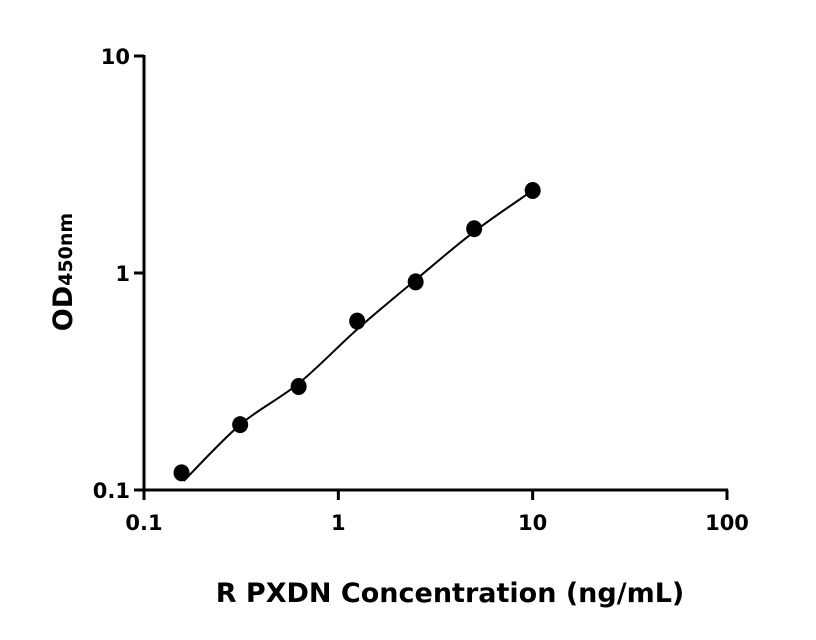 Image resolution: width=816 pixels, height=640 pixels. Describe the element at coordinates (111, 491) in the screenshot. I see `y-tick-label: 0.1` at that location.